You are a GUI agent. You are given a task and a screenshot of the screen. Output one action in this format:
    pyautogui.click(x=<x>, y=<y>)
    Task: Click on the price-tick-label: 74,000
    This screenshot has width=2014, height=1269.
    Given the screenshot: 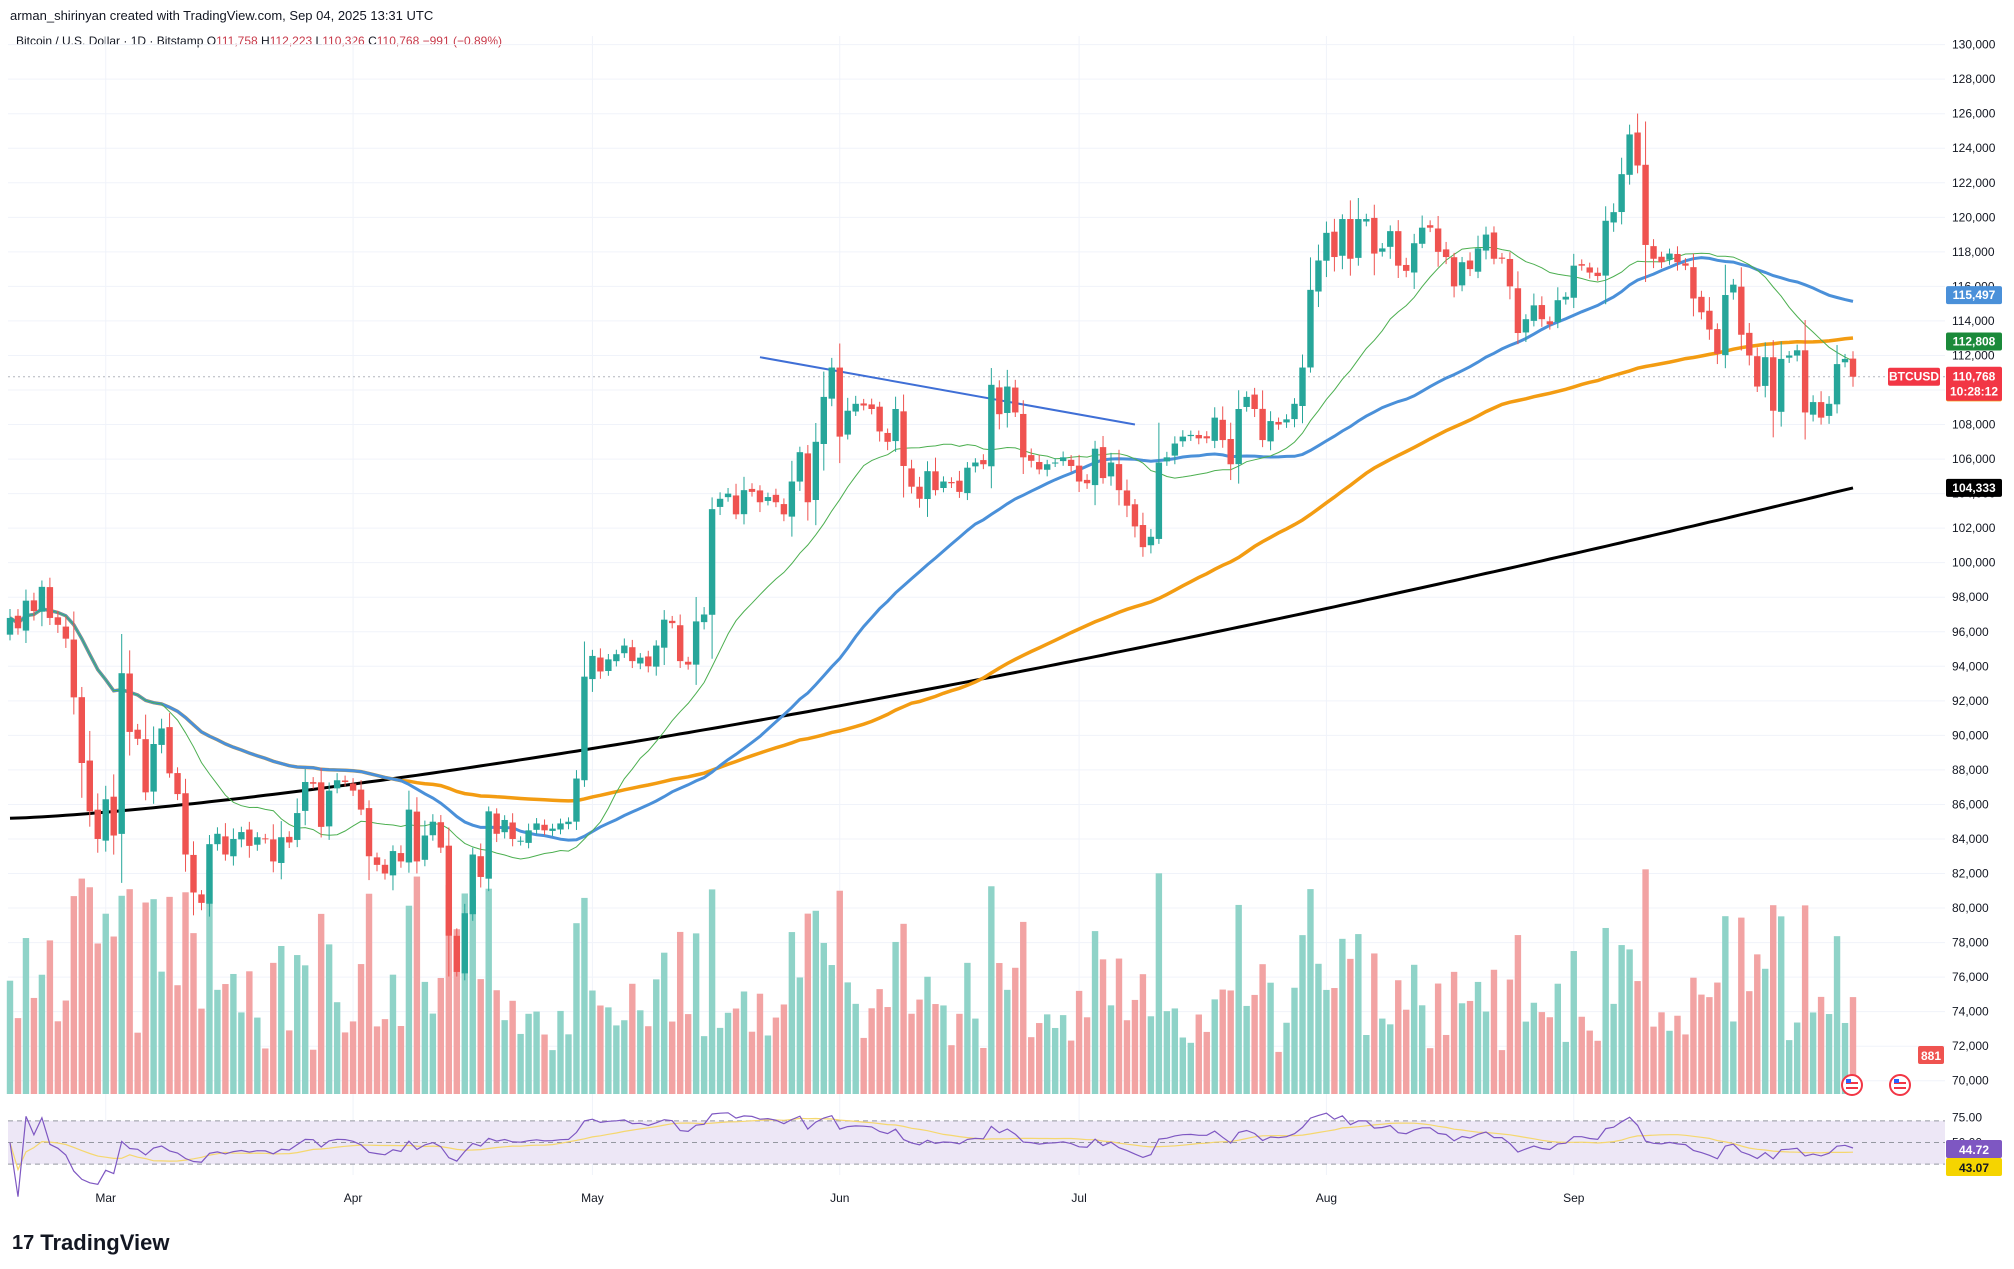 What is the action you would take?
    pyautogui.click(x=1970, y=1012)
    